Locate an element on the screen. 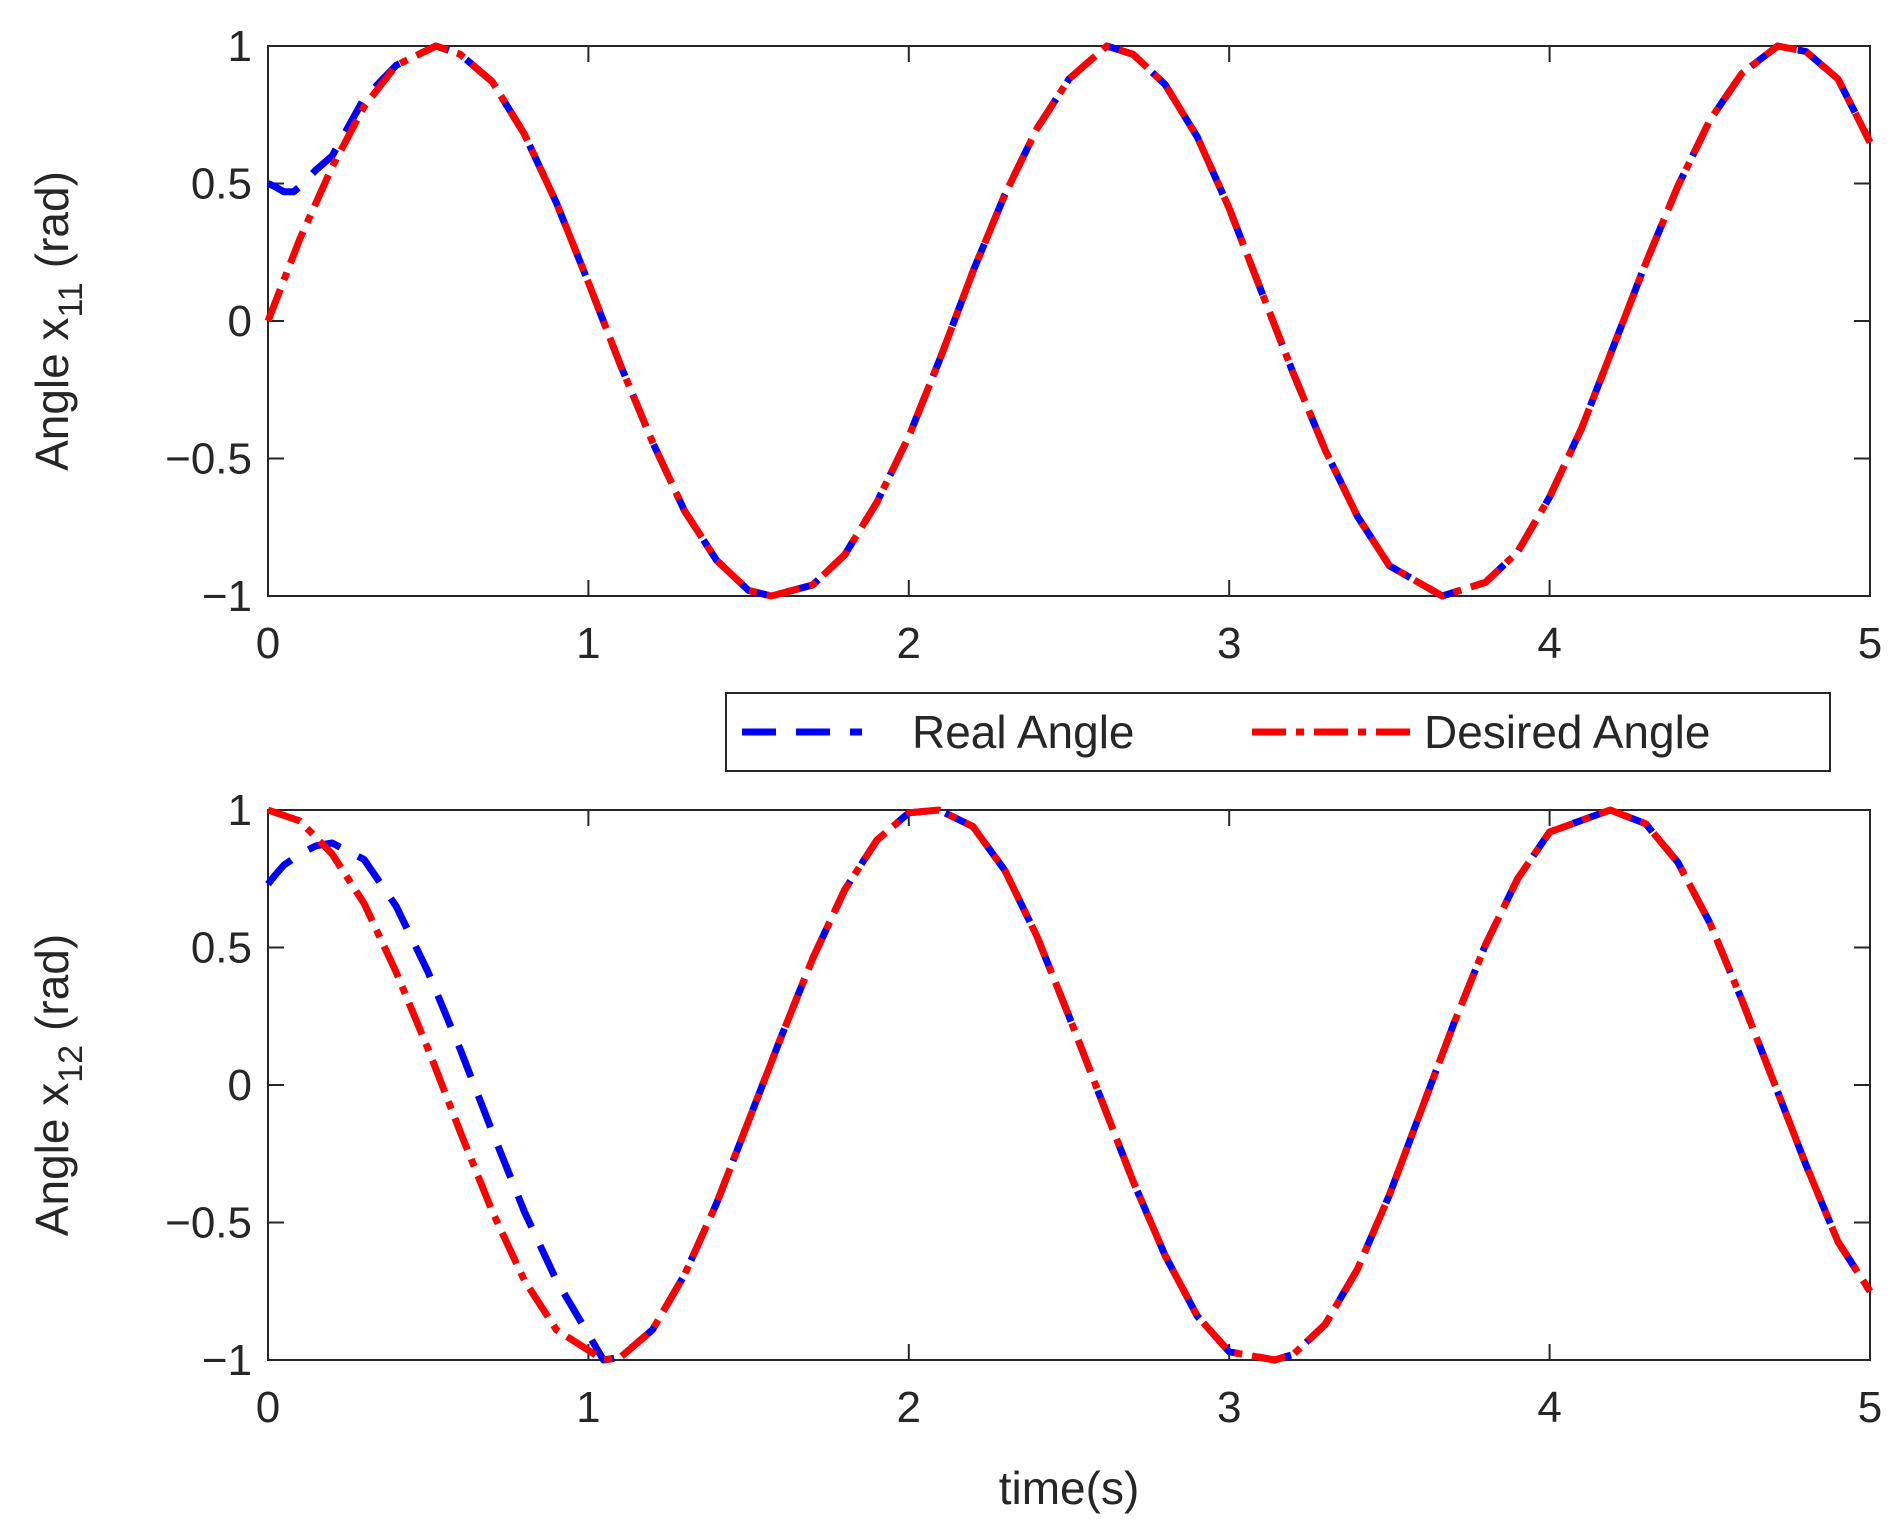  legend: Real Angle Desired Angle is located at coordinates (1278, 732).